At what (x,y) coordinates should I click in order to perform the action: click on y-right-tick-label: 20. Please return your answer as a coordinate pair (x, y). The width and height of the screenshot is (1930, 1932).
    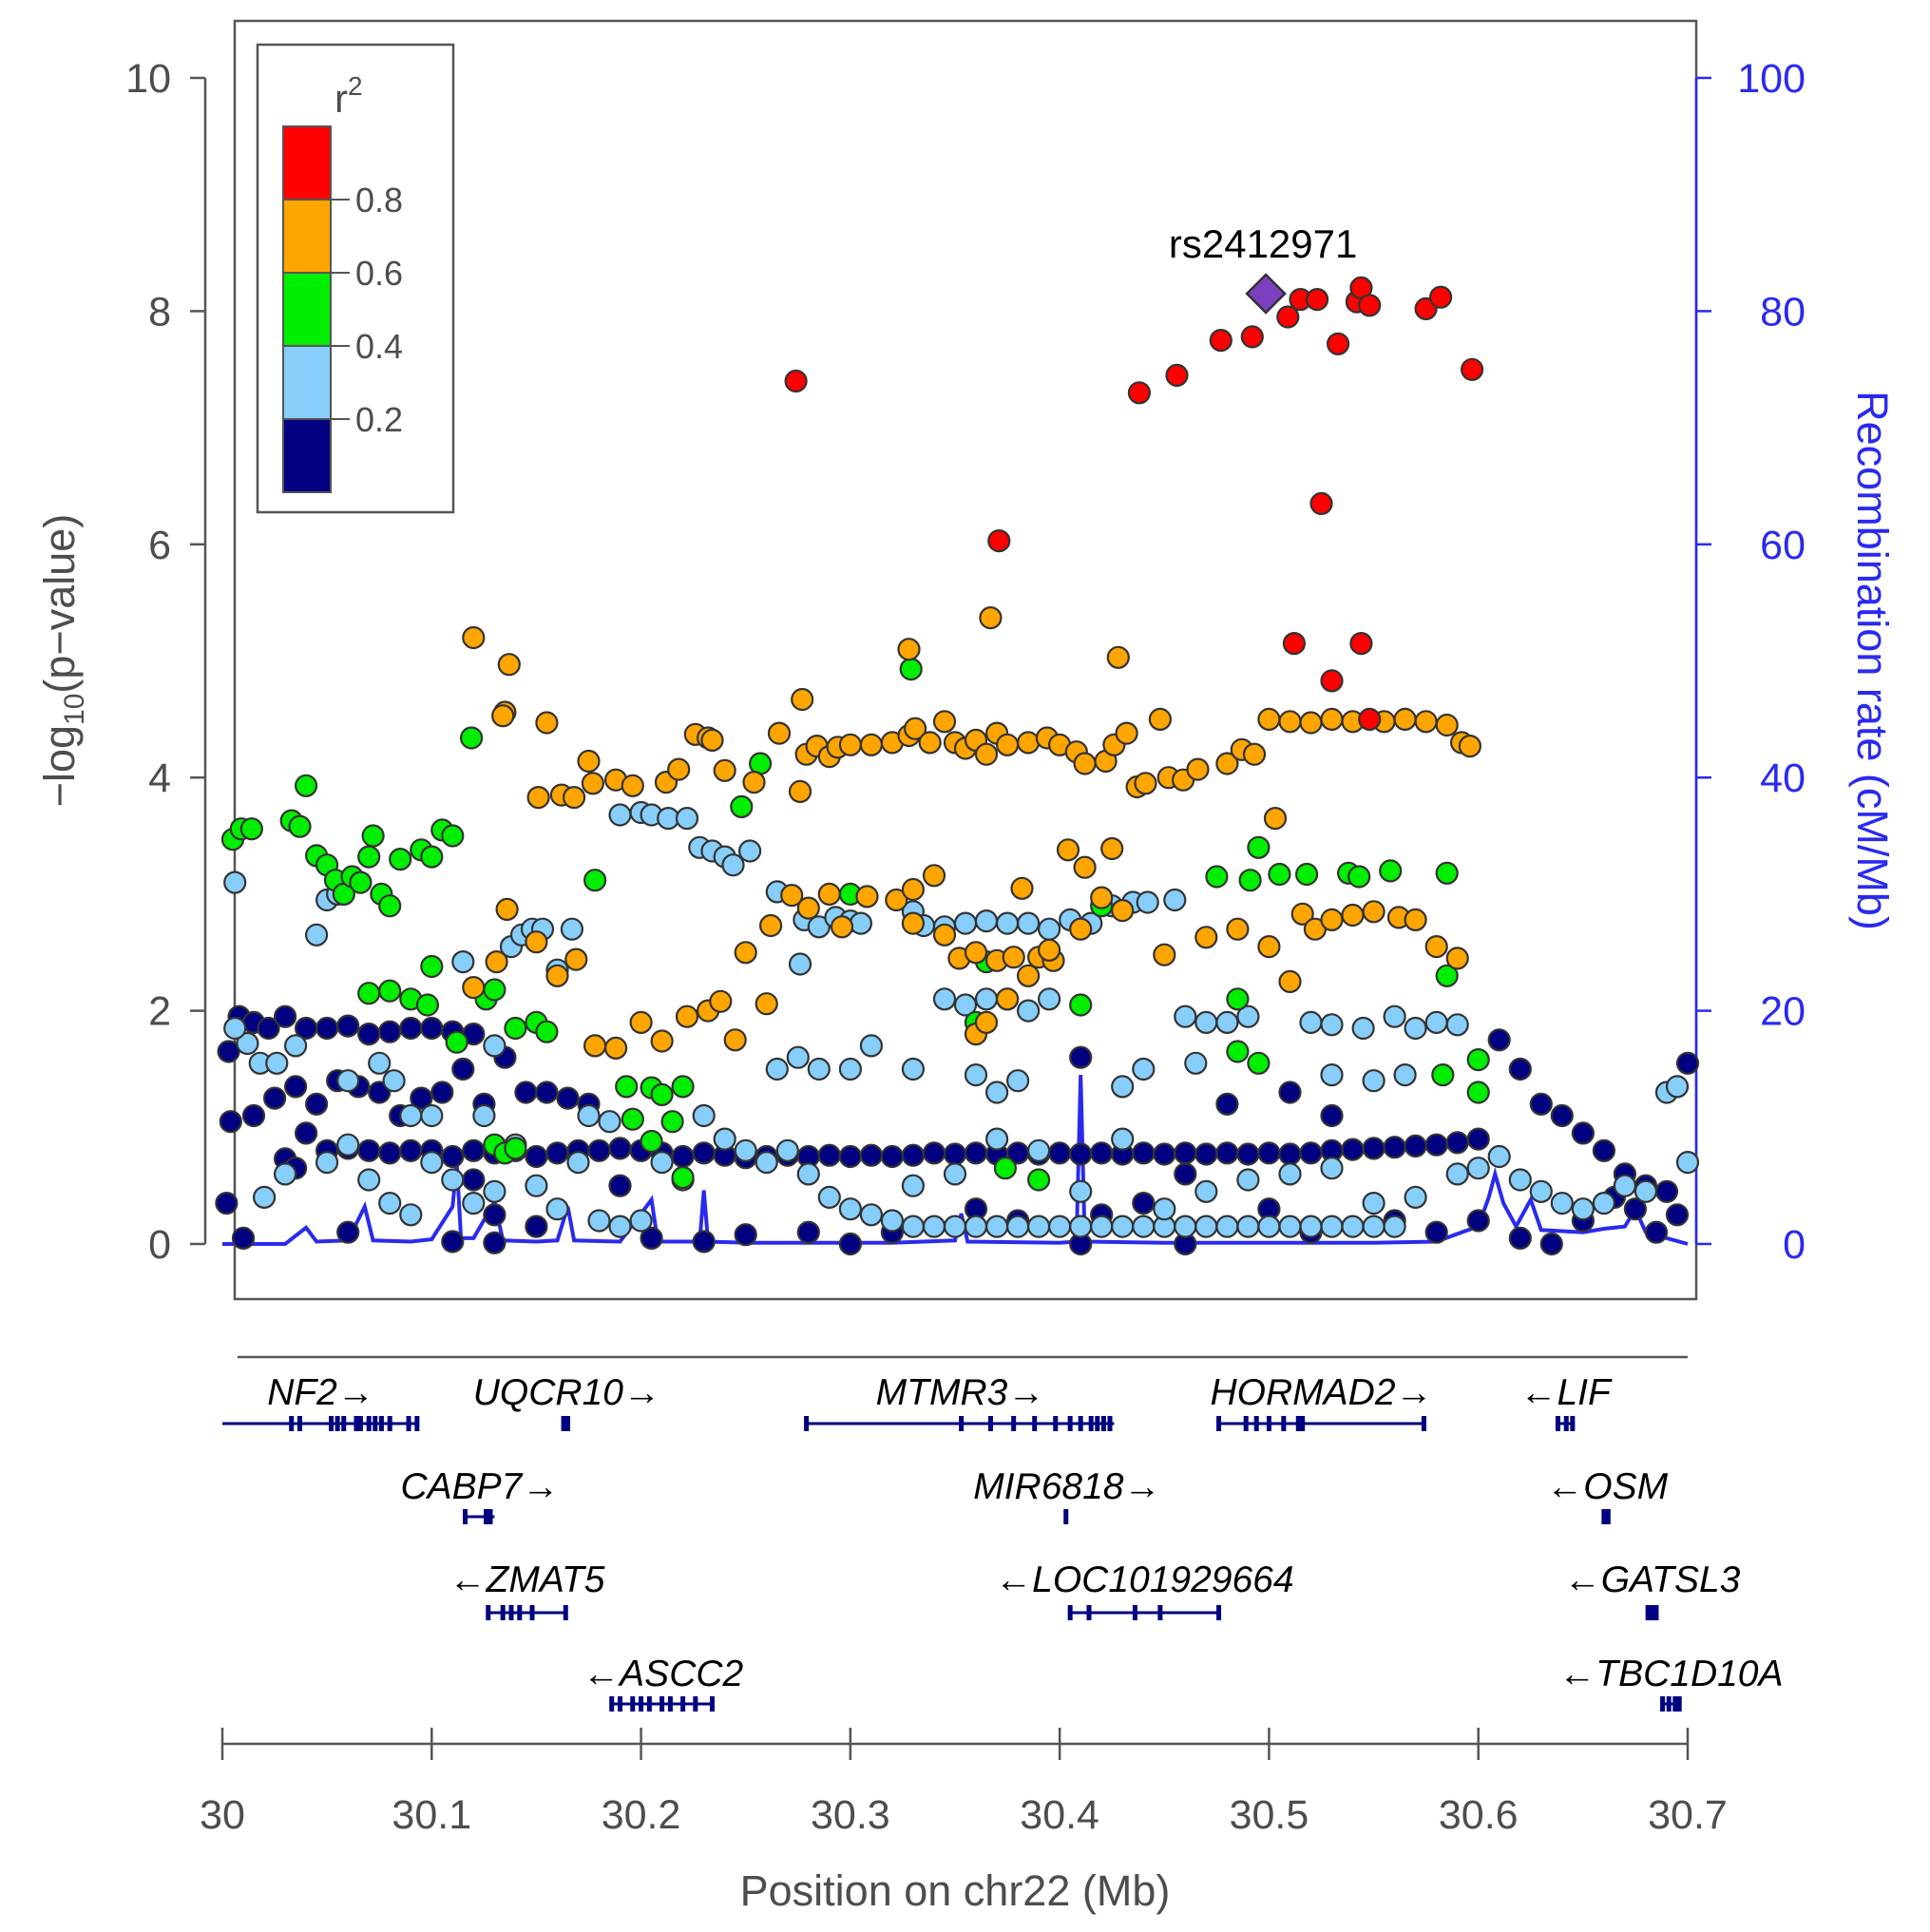
    Looking at the image, I should click on (1783, 1012).